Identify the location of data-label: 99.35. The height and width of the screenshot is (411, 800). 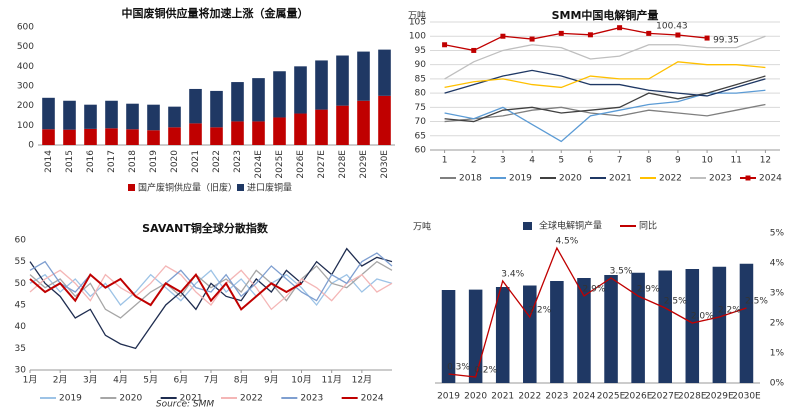
(726, 41).